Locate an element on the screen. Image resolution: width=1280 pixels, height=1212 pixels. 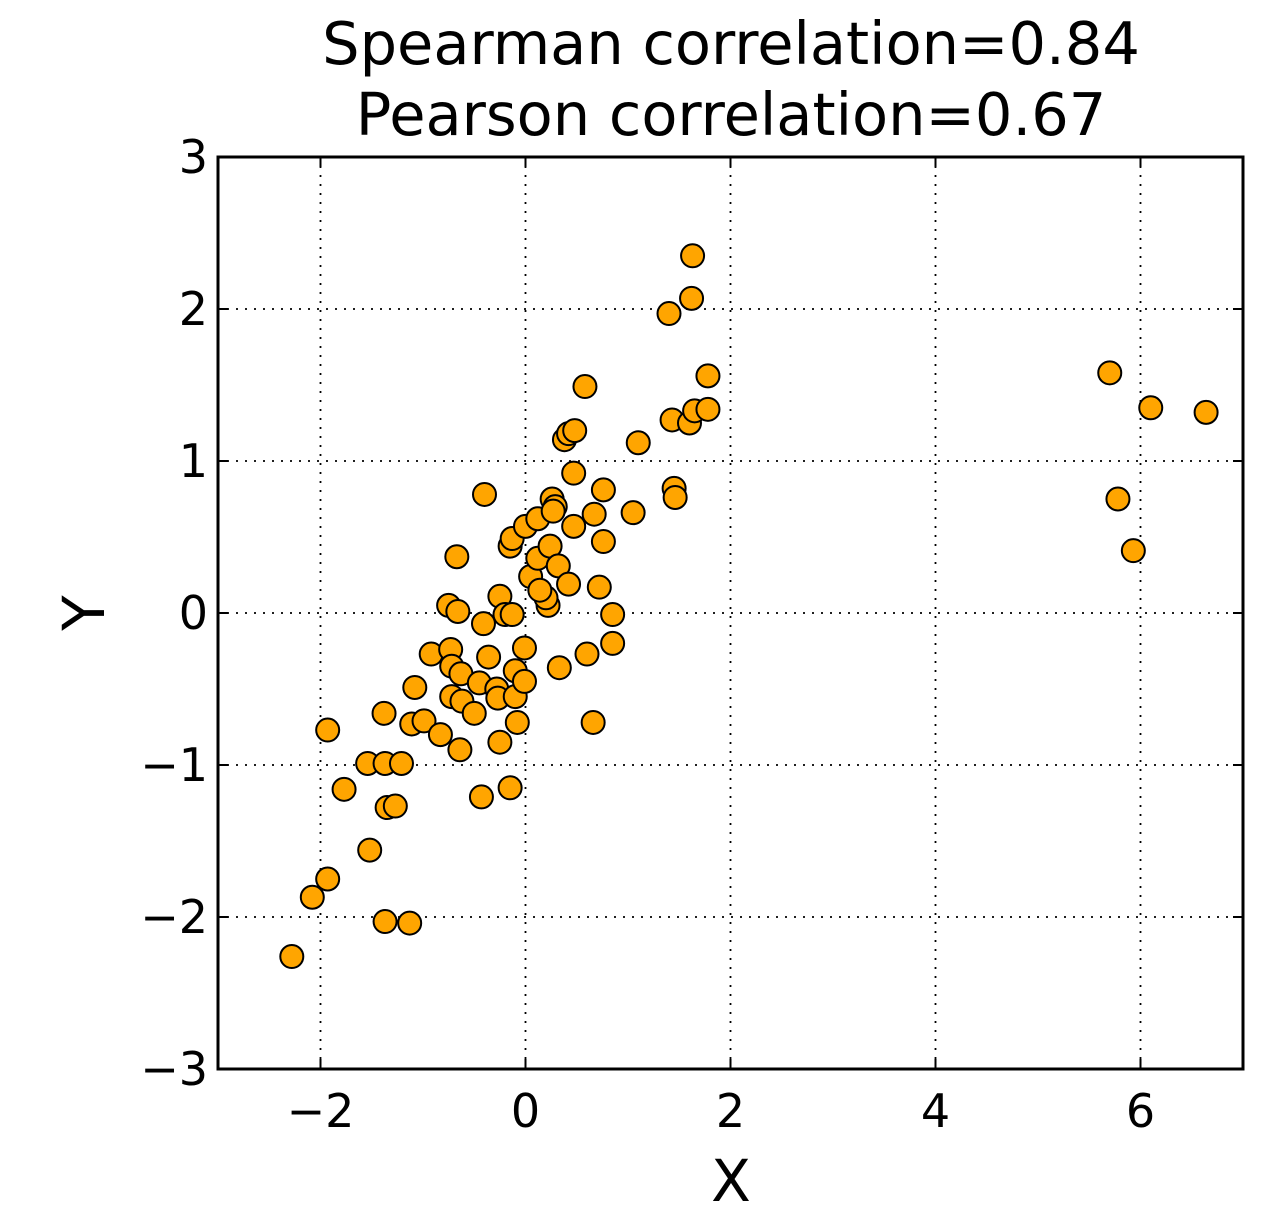
y-tick-label: −2 is located at coordinates (174, 917).